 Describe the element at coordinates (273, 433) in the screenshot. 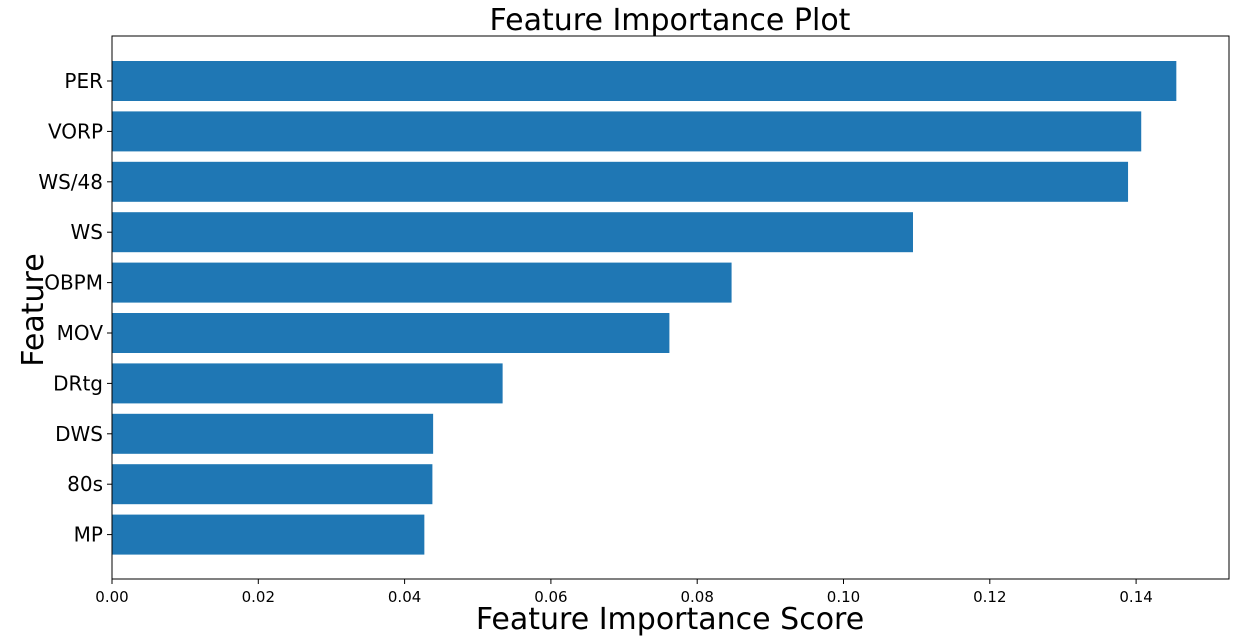

I see `bar-dws` at that location.